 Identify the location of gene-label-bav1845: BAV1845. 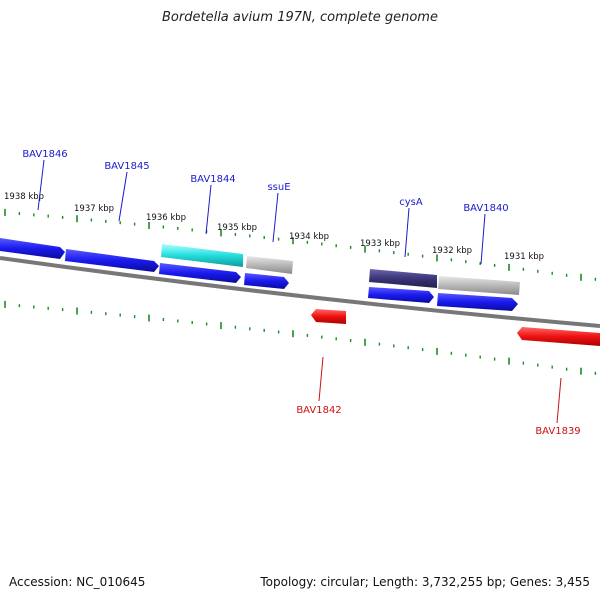
(126, 166).